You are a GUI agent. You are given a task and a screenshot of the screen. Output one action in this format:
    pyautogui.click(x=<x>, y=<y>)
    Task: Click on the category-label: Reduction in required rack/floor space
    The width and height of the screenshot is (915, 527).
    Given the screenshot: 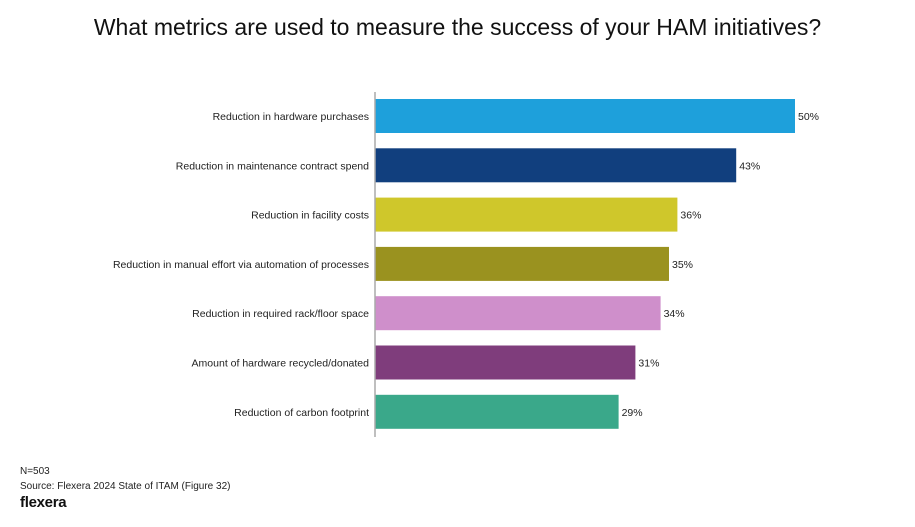 What is the action you would take?
    pyautogui.click(x=280, y=314)
    